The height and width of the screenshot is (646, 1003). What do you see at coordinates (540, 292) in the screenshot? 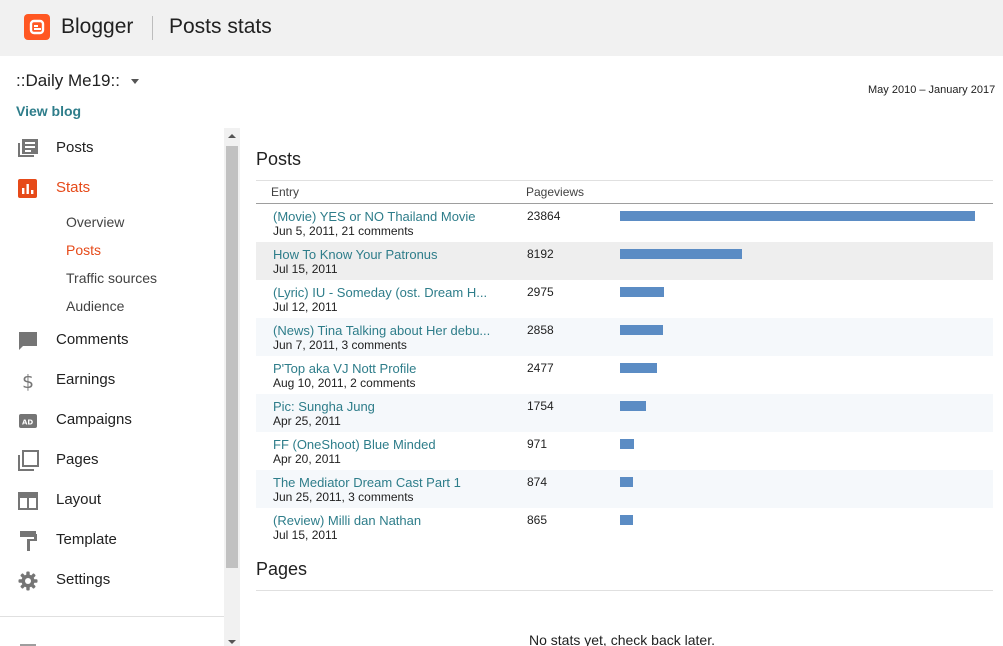
I see `post-pageviews: 2975` at bounding box center [540, 292].